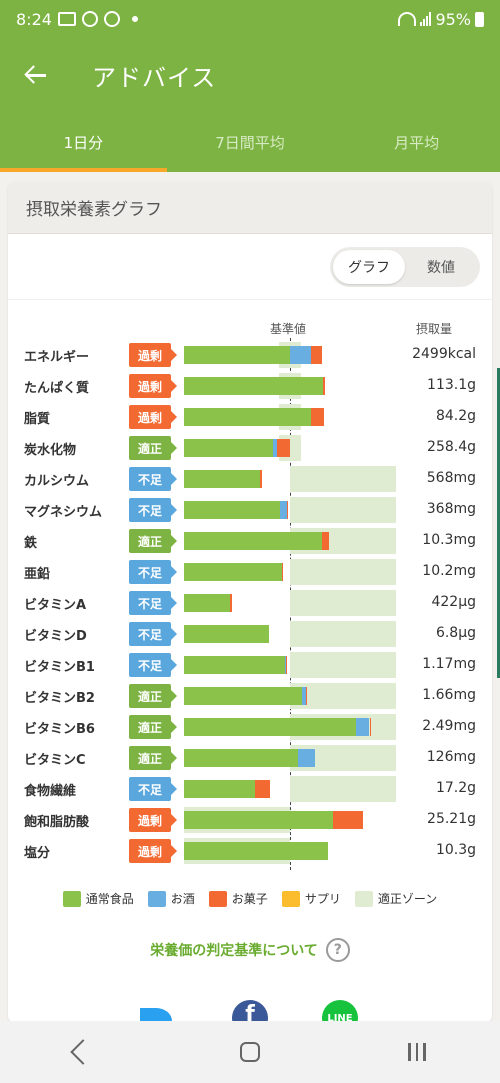 The image size is (500, 1083). I want to click on status-left: 8:24, so click(77, 19).